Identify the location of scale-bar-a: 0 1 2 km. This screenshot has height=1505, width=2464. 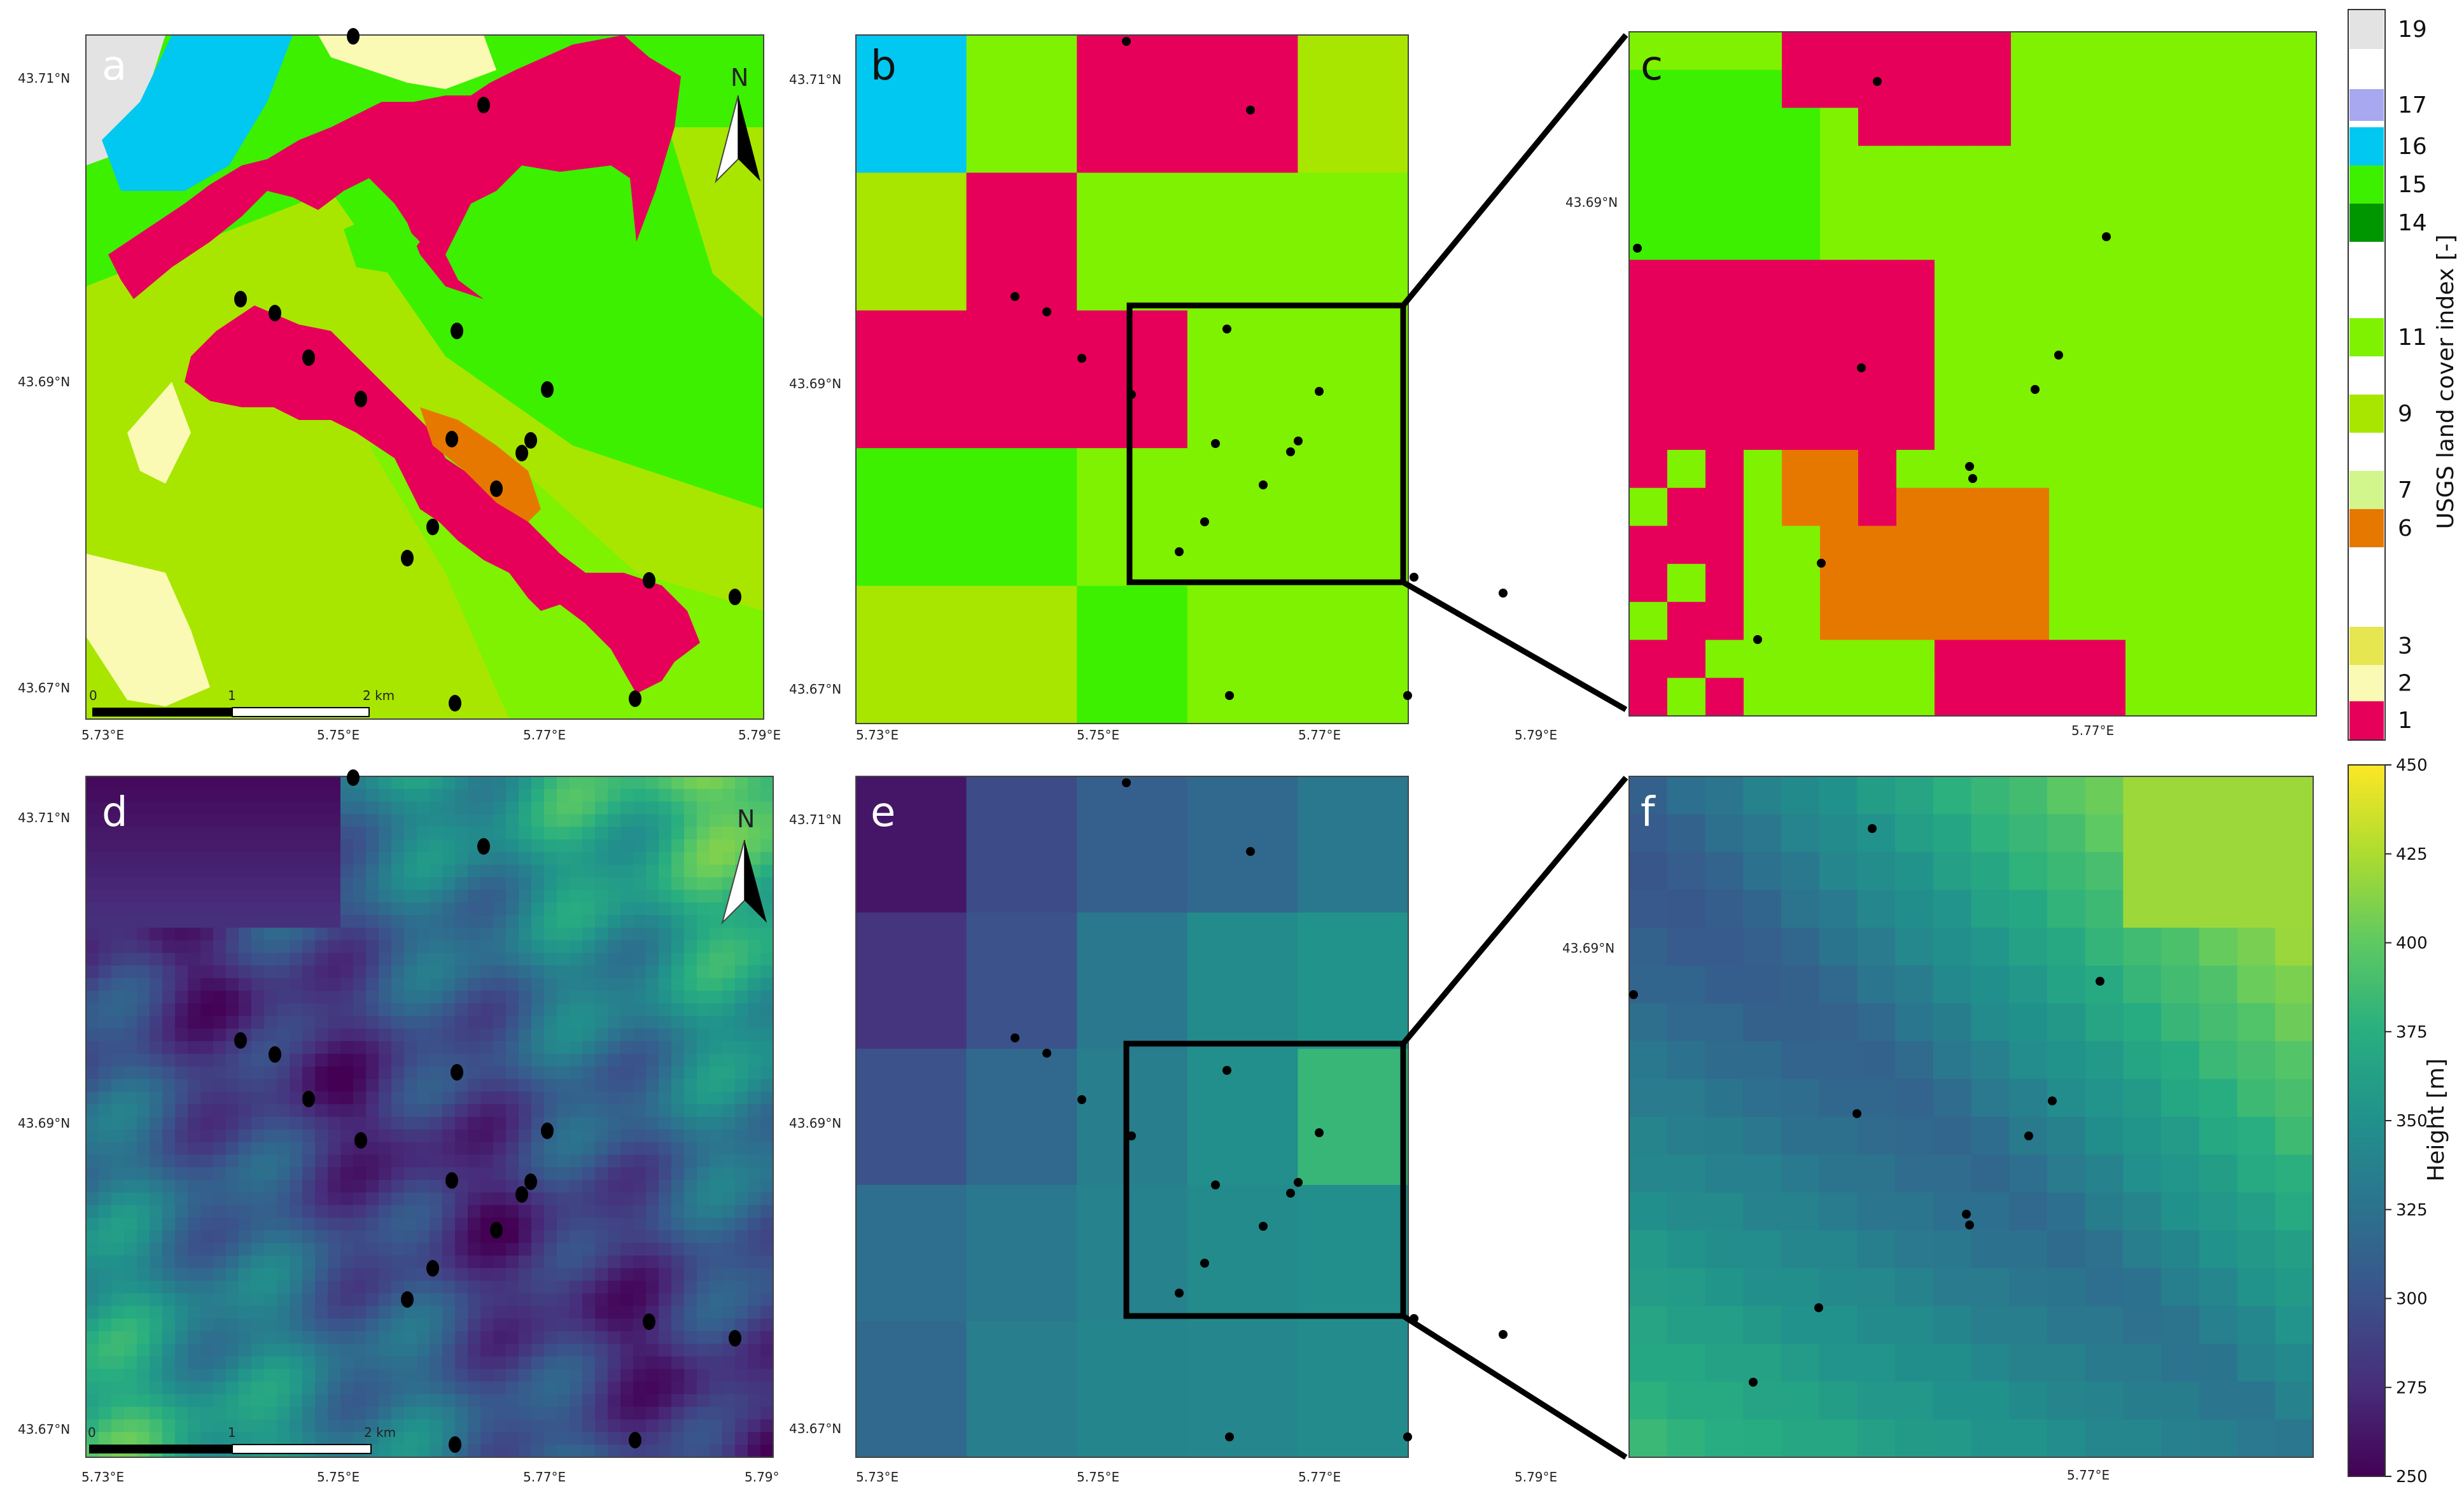
(242, 702).